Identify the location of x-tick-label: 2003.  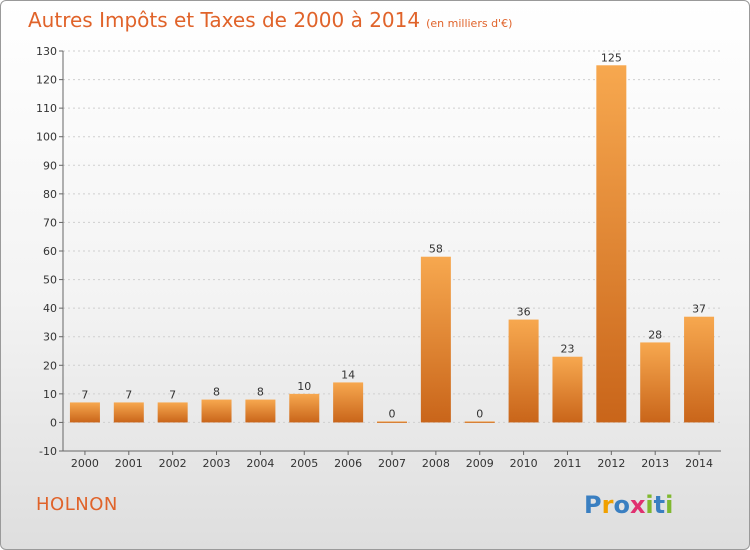
(217, 463).